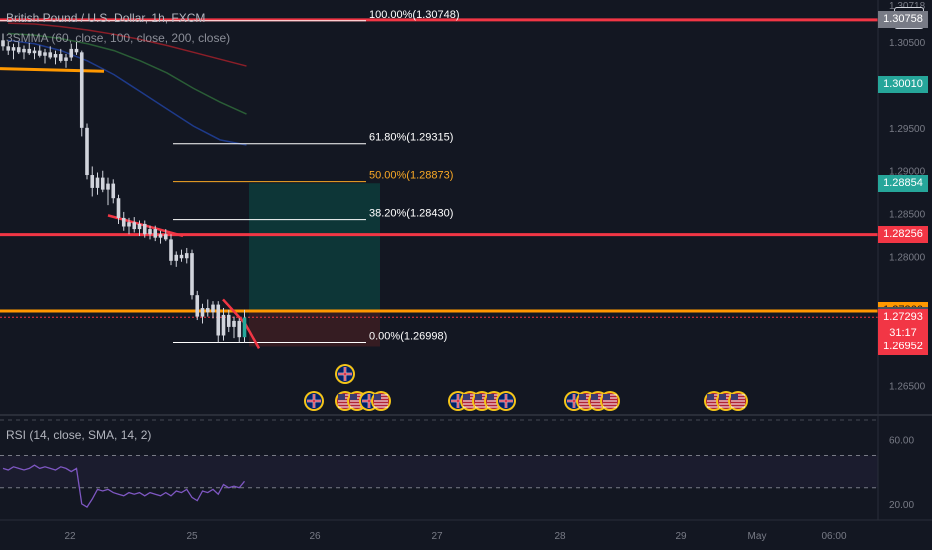 This screenshot has height=550, width=932. Describe the element at coordinates (903, 334) in the screenshot. I see `countdown-tag: 31:17` at that location.